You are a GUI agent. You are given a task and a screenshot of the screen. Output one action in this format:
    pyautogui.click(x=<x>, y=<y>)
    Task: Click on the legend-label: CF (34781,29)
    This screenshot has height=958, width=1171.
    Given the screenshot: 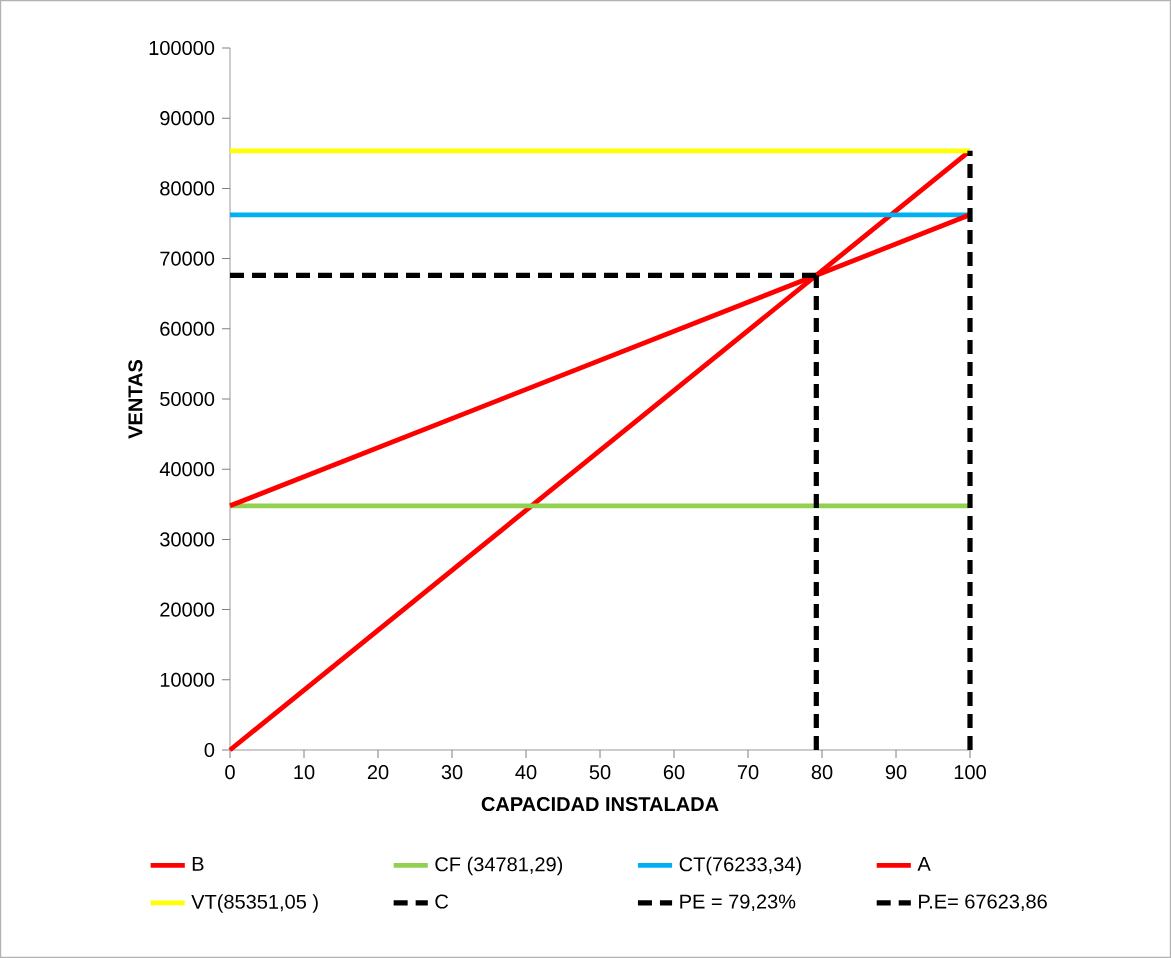 What is the action you would take?
    pyautogui.click(x=499, y=866)
    